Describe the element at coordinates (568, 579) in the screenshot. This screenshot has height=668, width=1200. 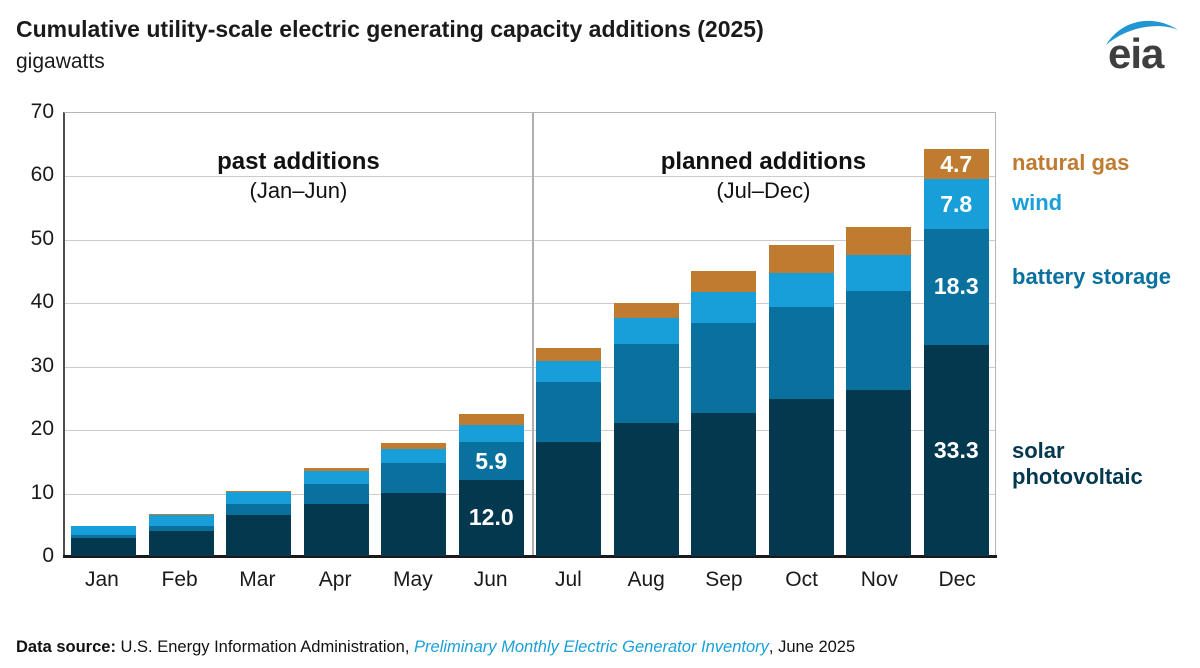
I see `x-tick-jul: Jul` at that location.